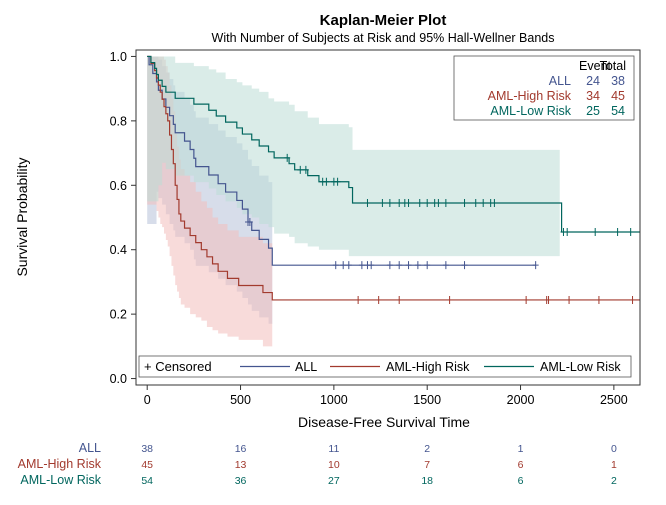 This screenshot has height=505, width=666. What do you see at coordinates (90, 448) in the screenshot?
I see `at-risk-label-all: ALL` at bounding box center [90, 448].